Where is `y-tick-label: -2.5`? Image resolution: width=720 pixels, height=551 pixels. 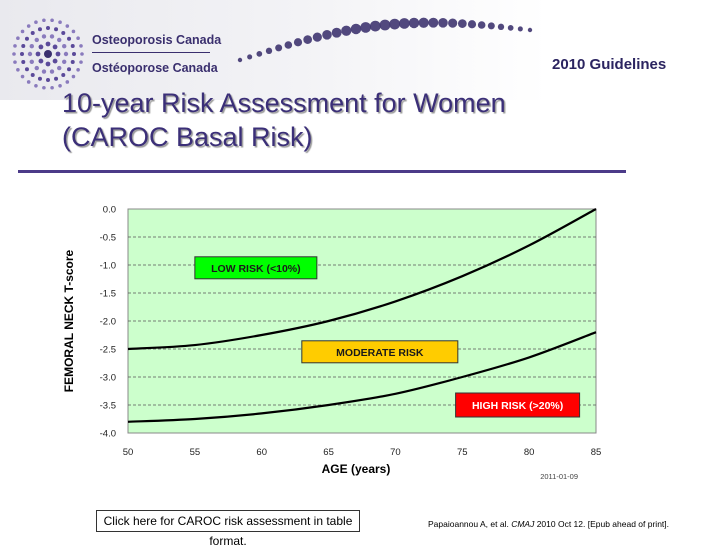 y-tick-label: -2.5 is located at coordinates (108, 350).